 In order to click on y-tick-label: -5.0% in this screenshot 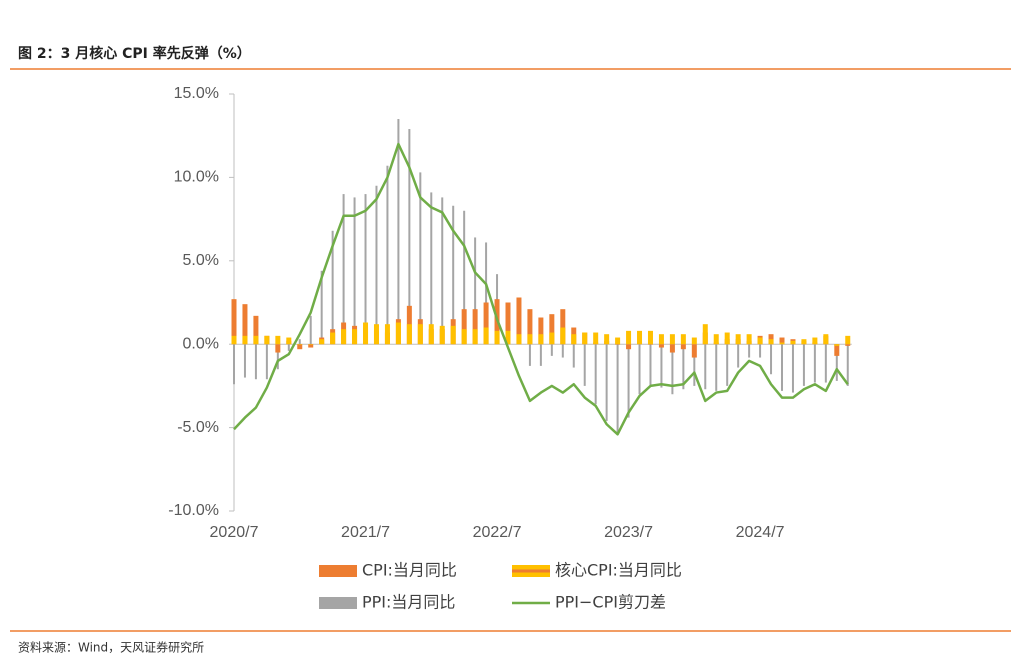, I will do `click(198, 427)`.